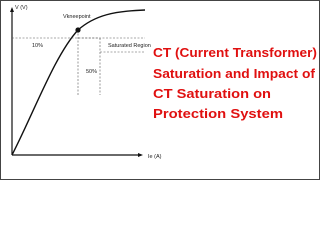 This screenshot has width=320, height=240. I want to click on percent-label: 10%, so click(37, 46).